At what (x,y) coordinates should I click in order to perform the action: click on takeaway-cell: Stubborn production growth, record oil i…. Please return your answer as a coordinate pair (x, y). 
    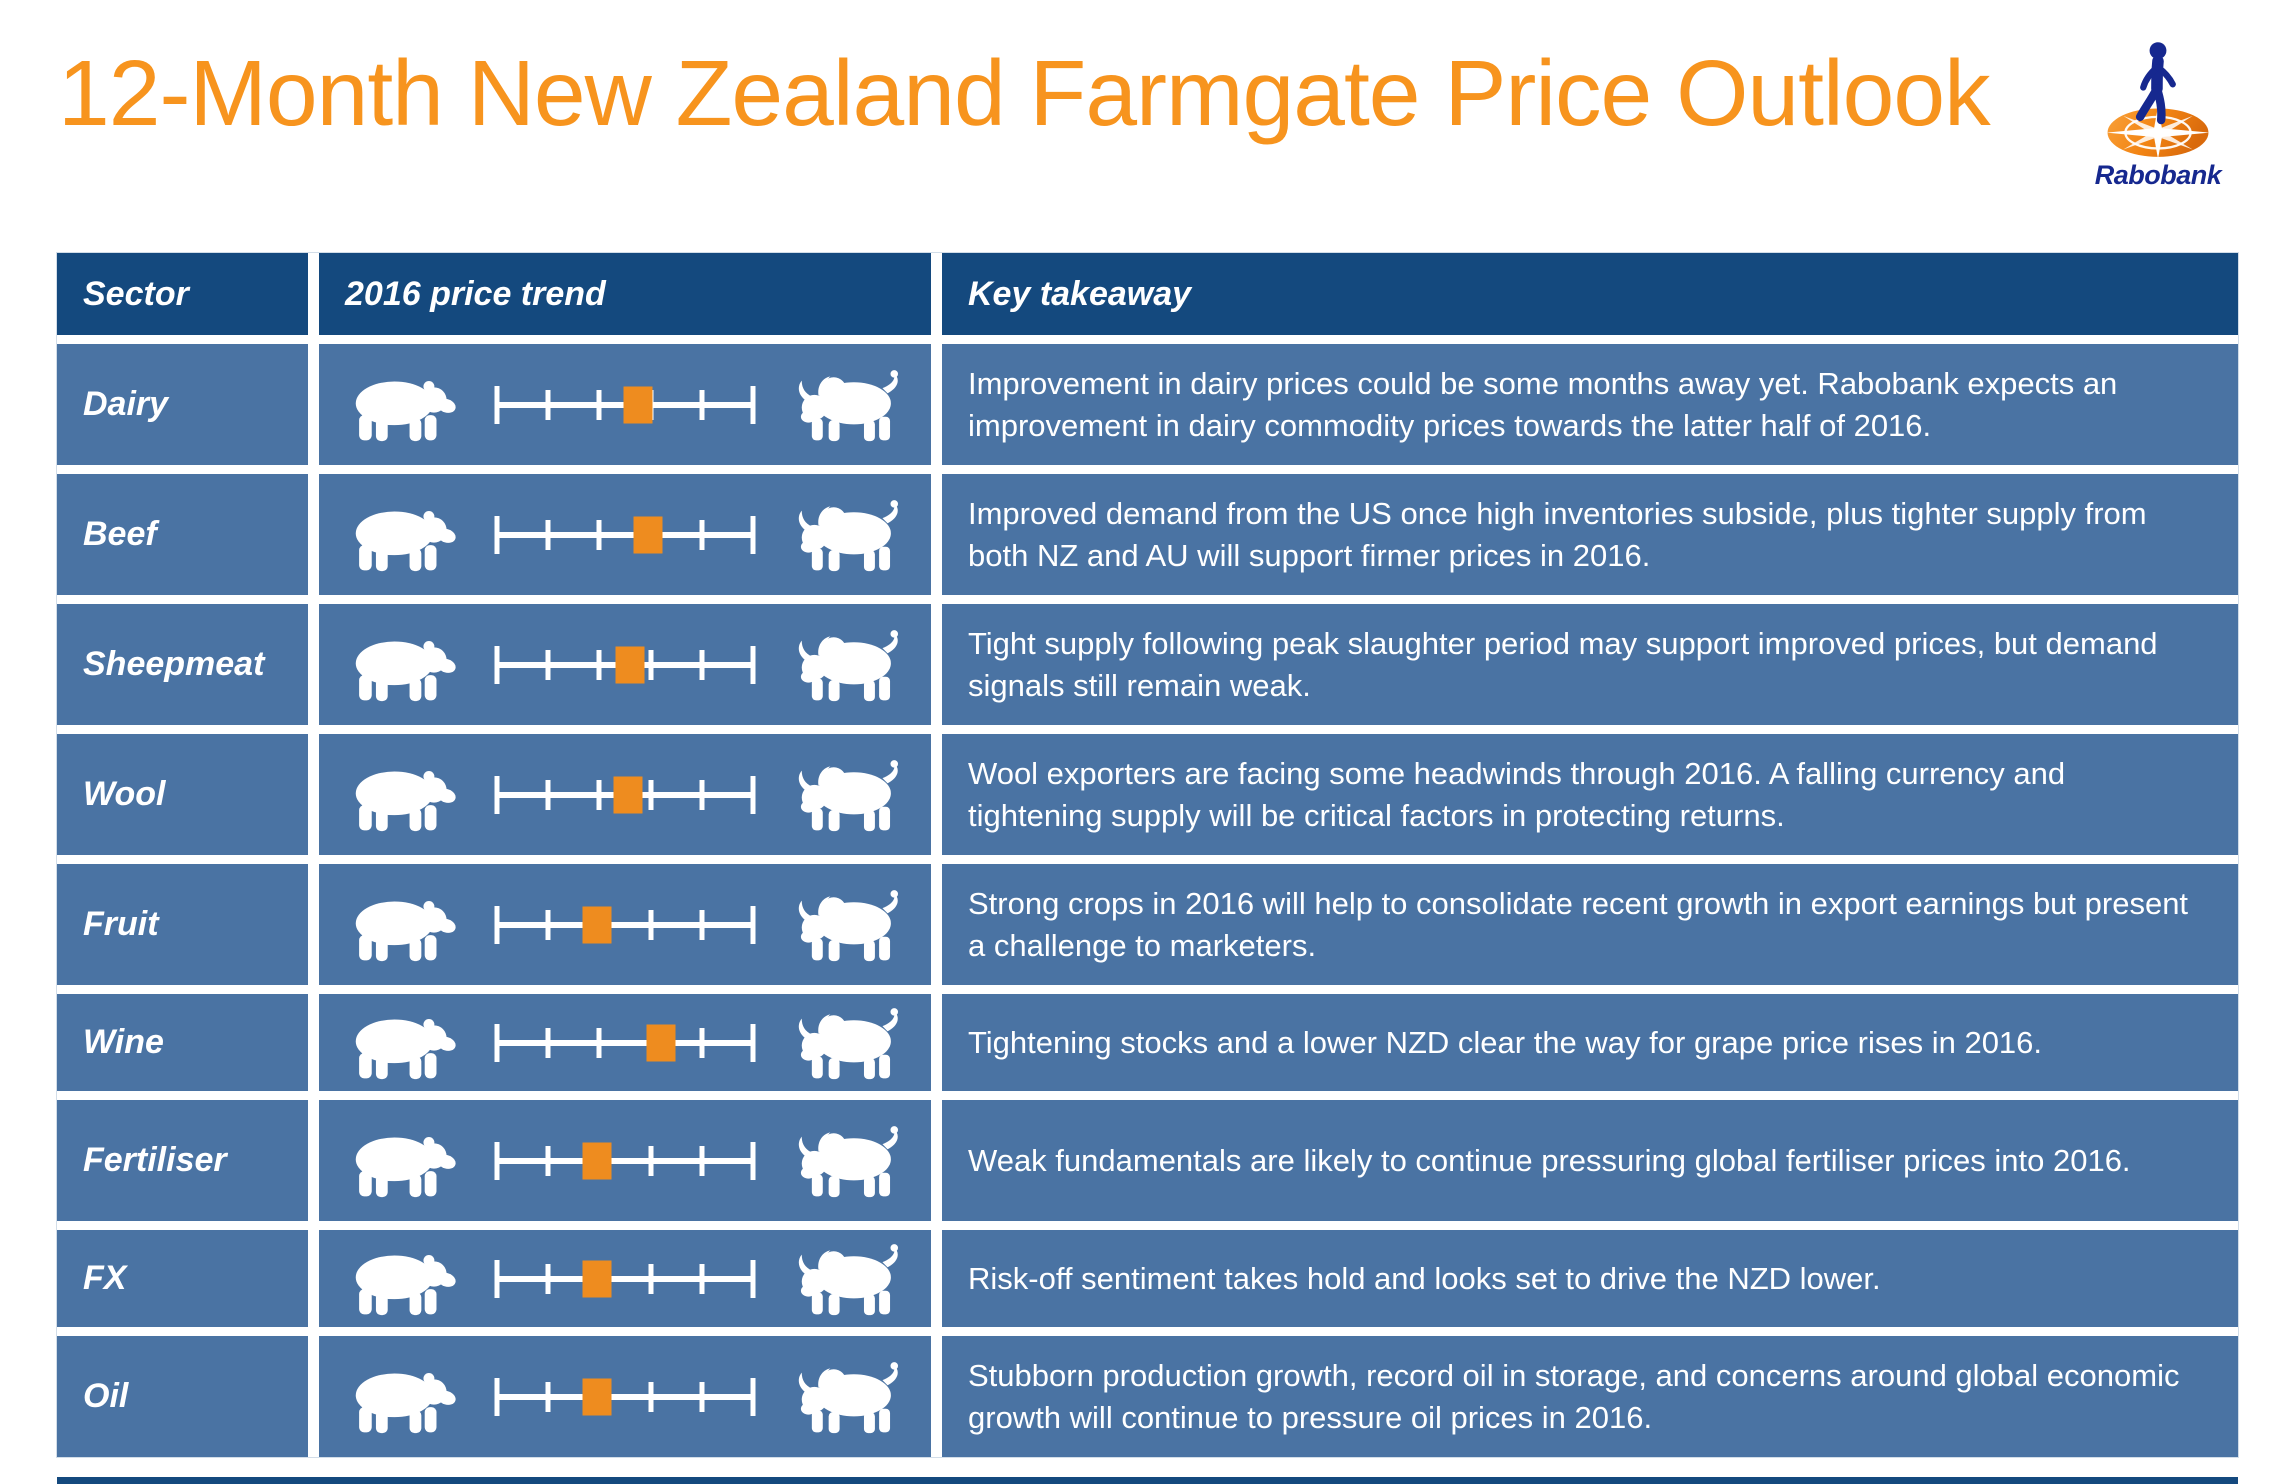
    Looking at the image, I should click on (1590, 1396).